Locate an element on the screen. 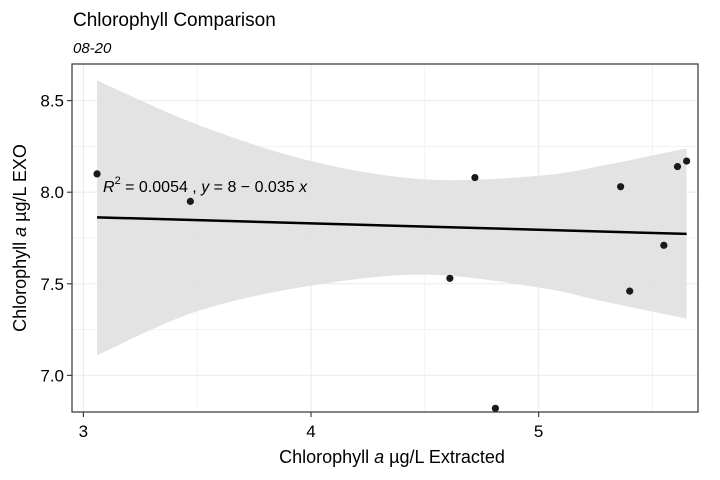  chart-title: Chlorophyll Comparison is located at coordinates (174, 20).